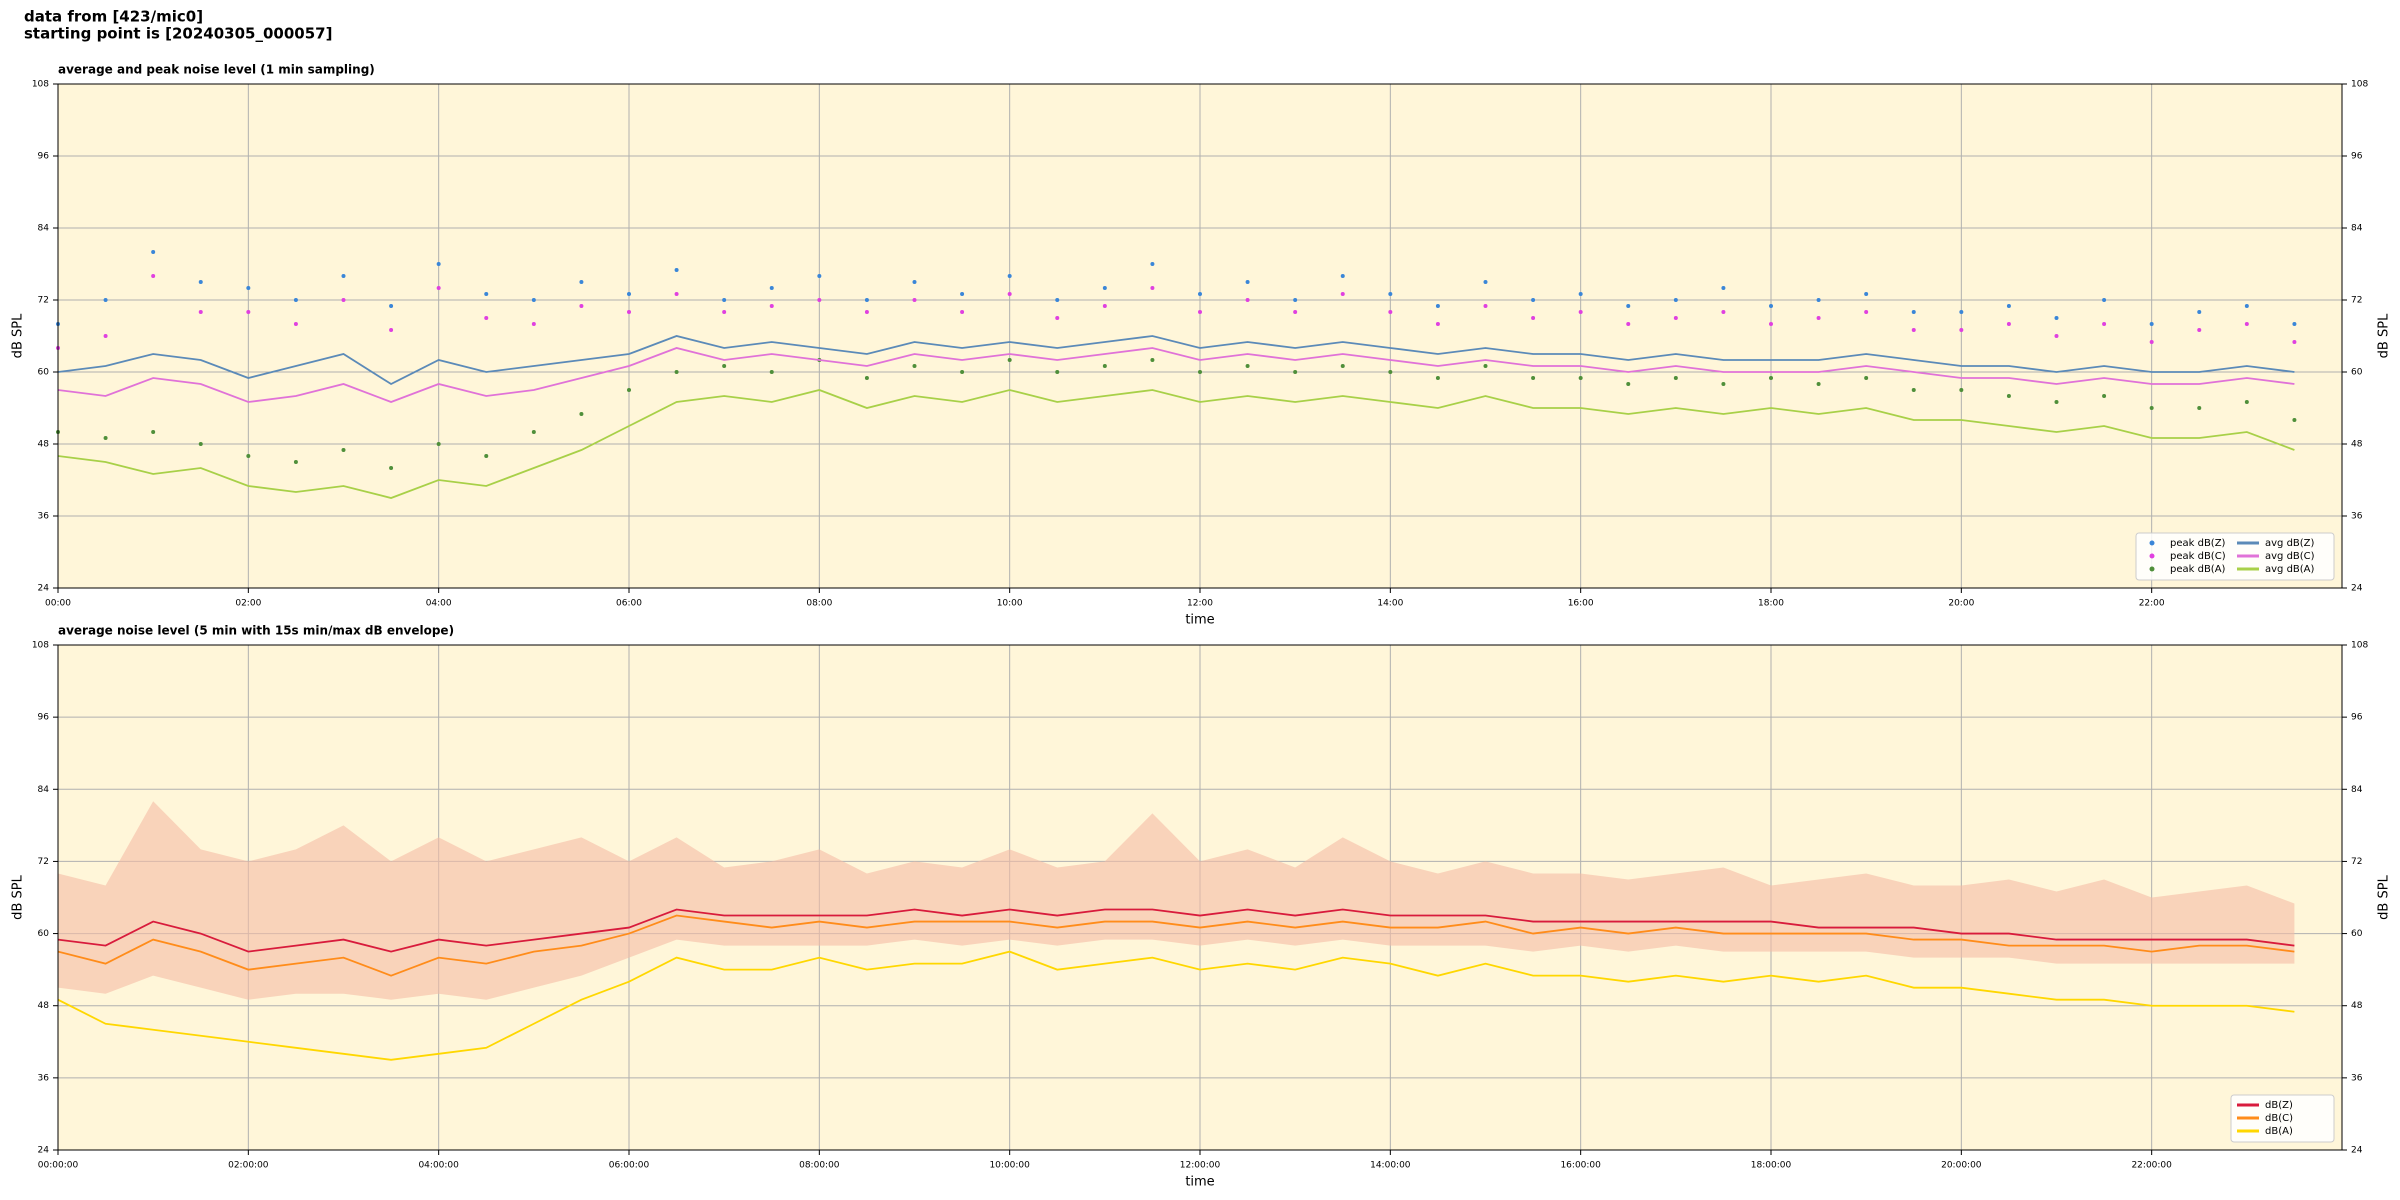  I want to click on x-tick-label: 14:00:00, so click(1390, 1166).